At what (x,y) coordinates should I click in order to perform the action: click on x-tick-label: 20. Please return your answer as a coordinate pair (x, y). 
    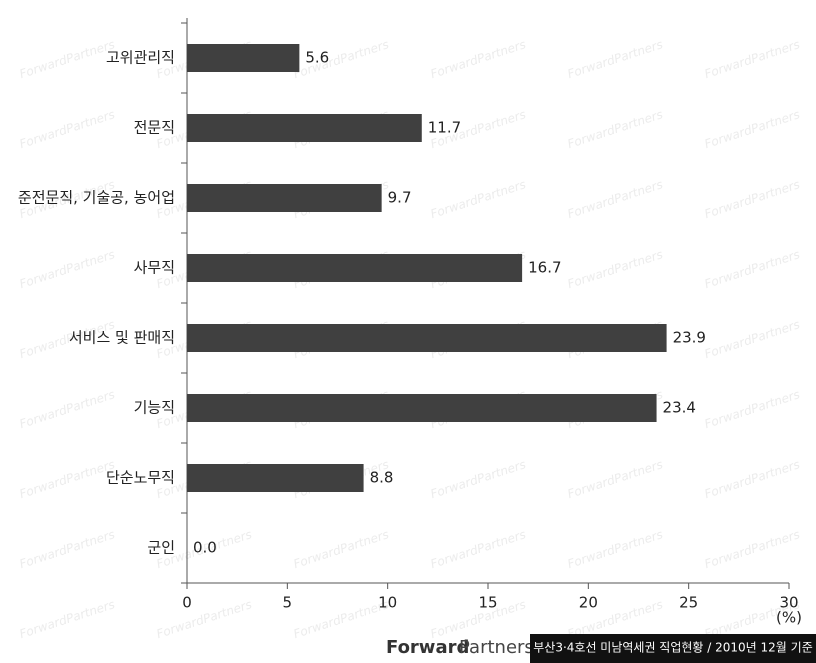
    Looking at the image, I should click on (588, 603).